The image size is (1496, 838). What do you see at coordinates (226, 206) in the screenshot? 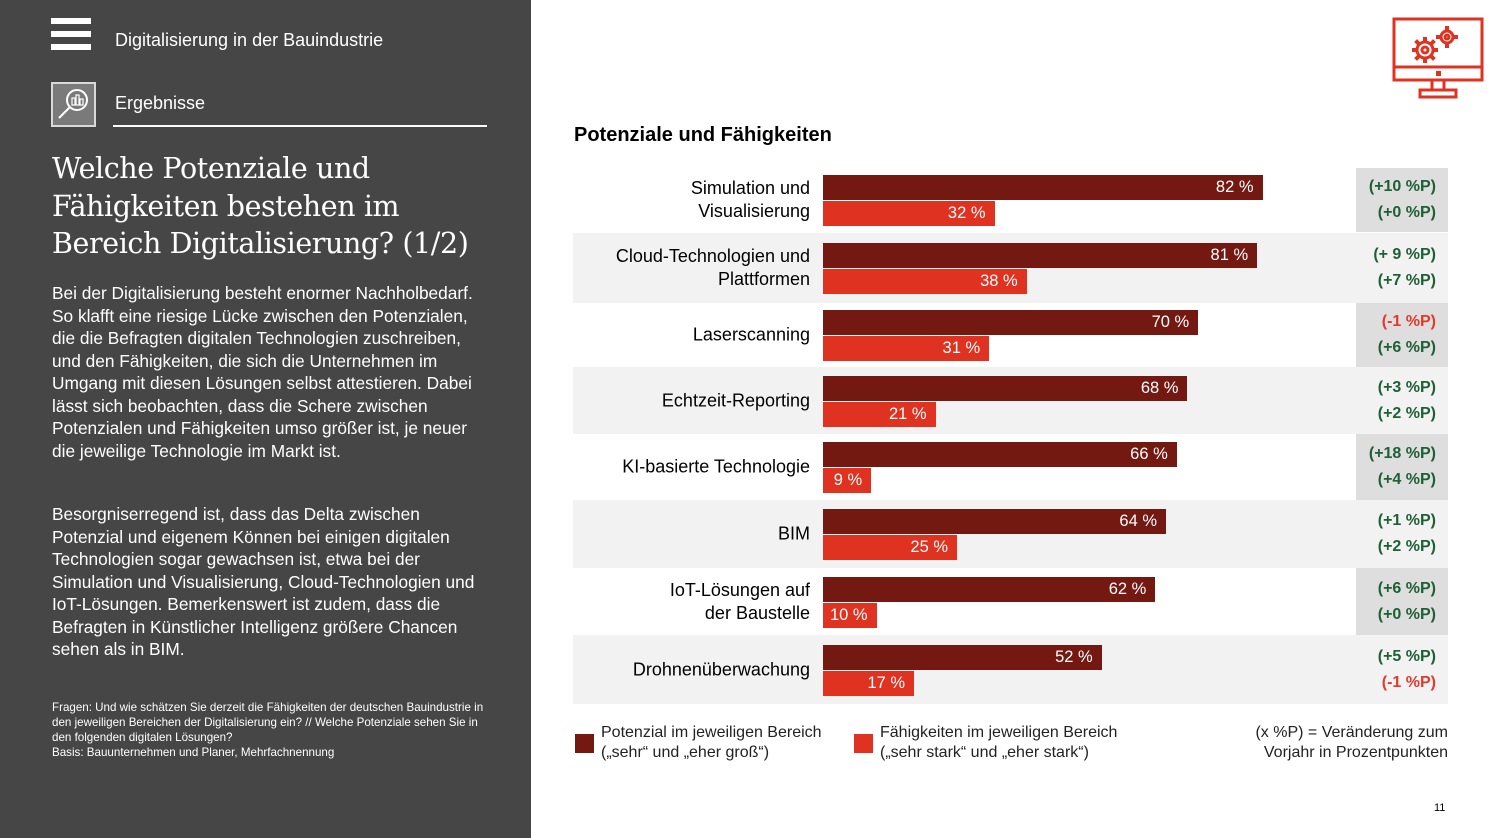
I see `headline-line: Fähigkeiten bestehen im` at bounding box center [226, 206].